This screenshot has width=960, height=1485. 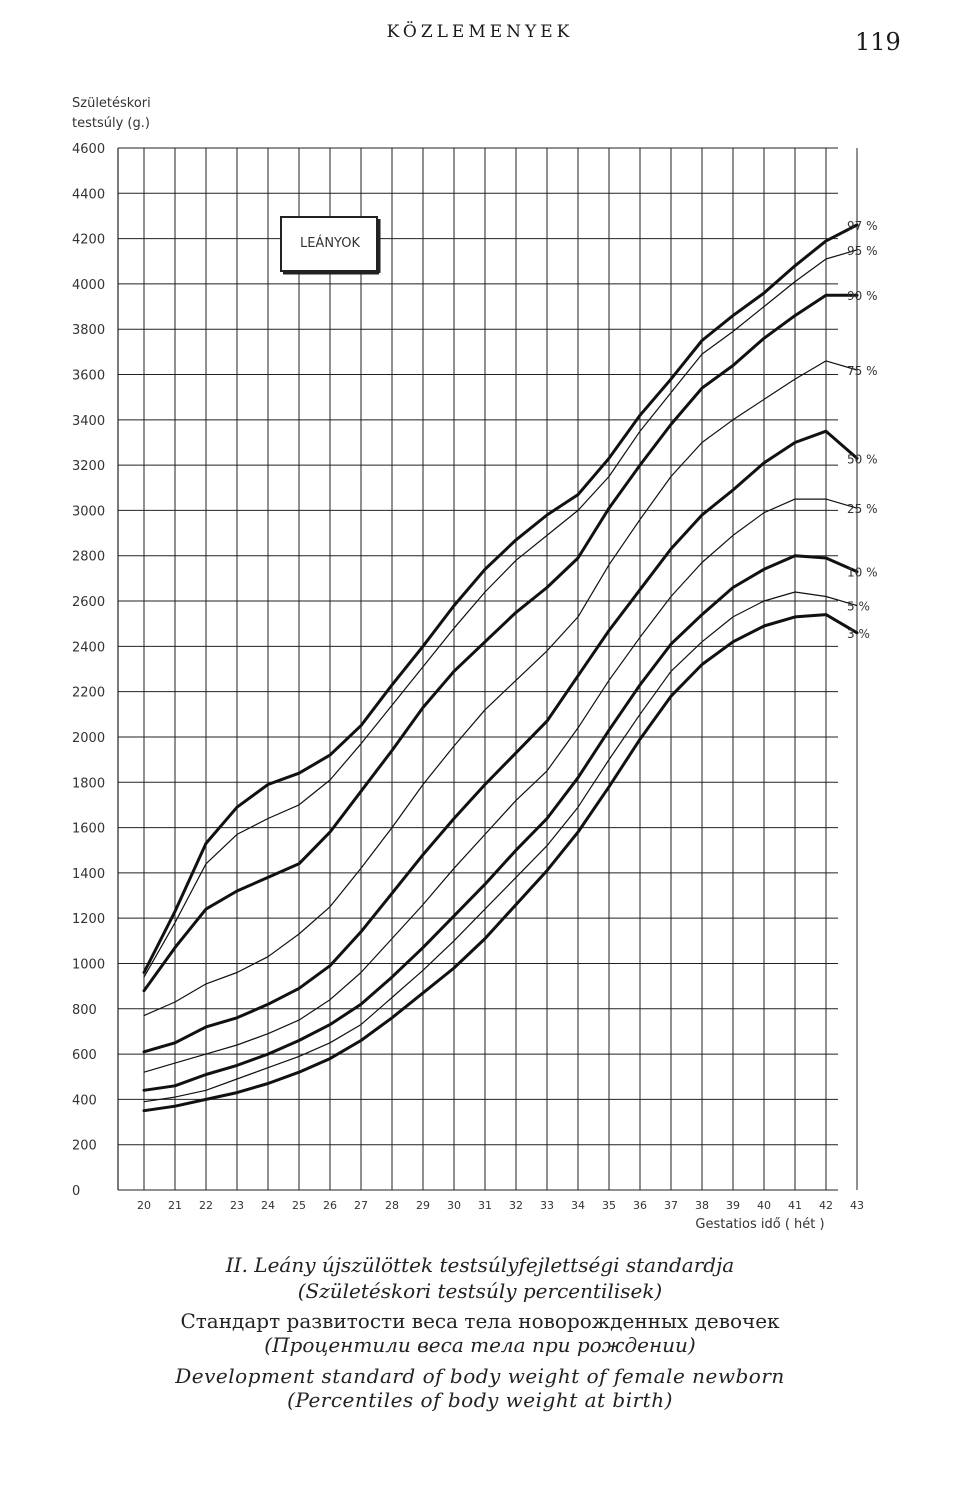 I want to click on y-tick-label: 4400, so click(x=88, y=194).